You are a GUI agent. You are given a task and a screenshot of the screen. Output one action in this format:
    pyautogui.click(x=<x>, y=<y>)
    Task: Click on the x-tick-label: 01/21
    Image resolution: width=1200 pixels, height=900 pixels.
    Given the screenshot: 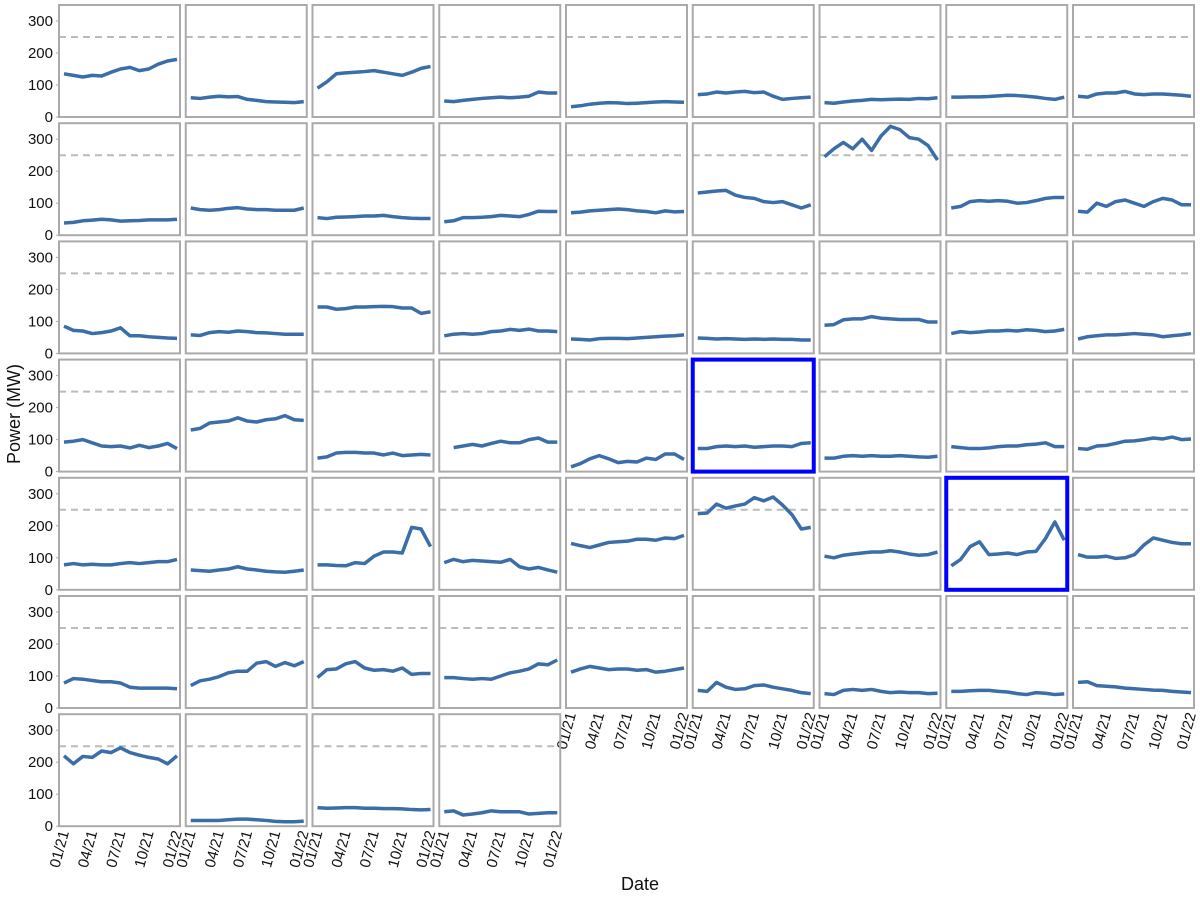 What is the action you would take?
    pyautogui.click(x=567, y=731)
    